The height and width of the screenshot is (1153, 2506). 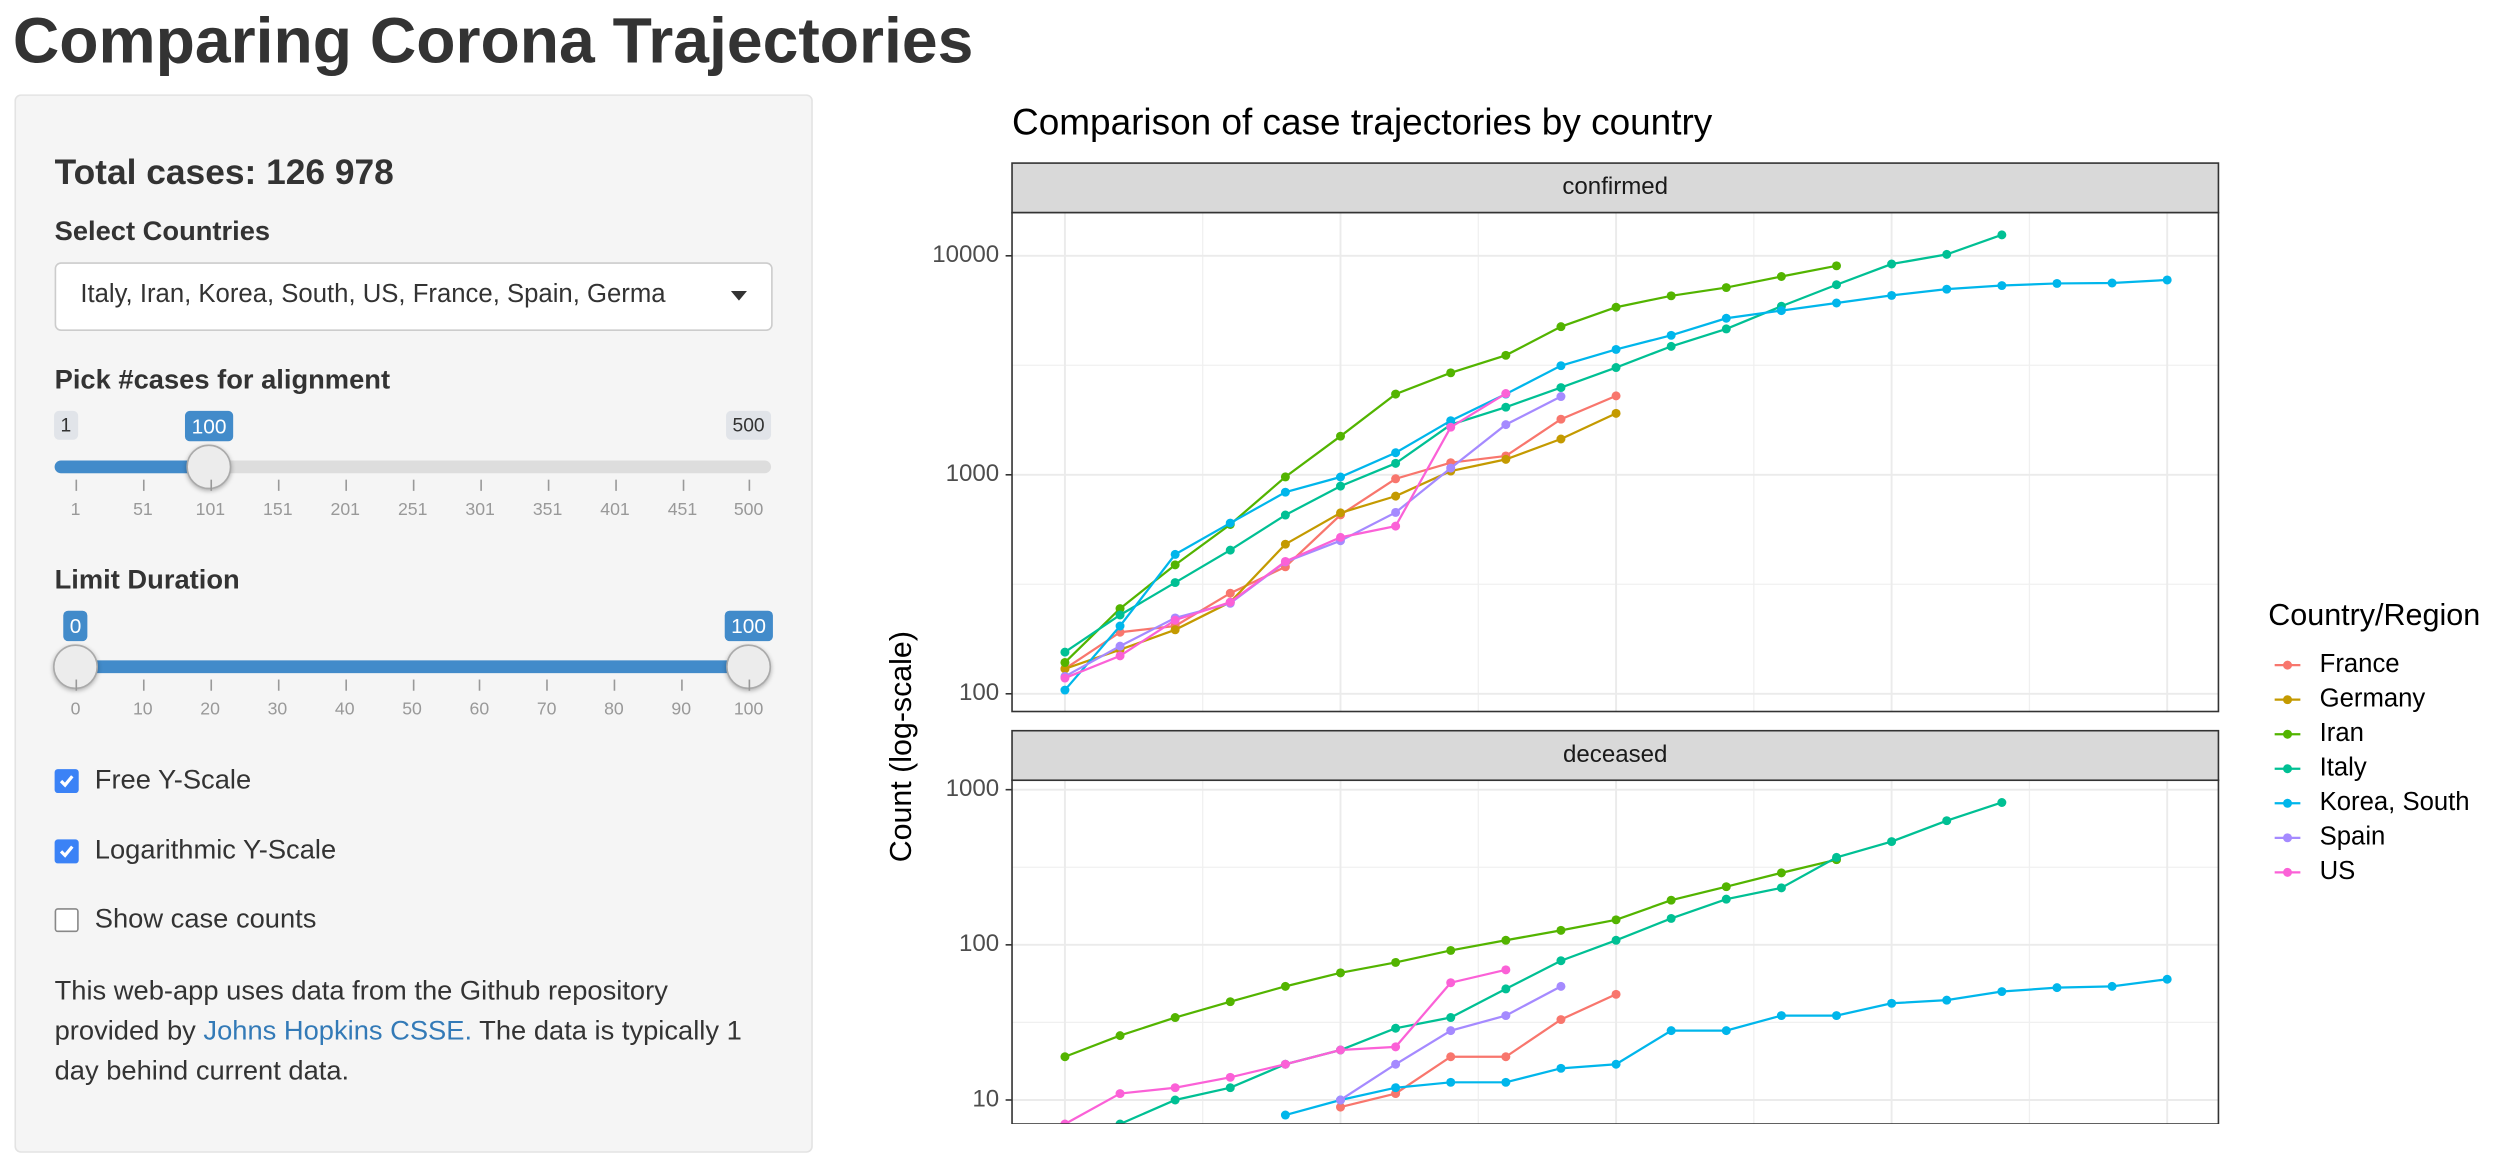 I want to click on slider-tick-label: 401, so click(x=615, y=510).